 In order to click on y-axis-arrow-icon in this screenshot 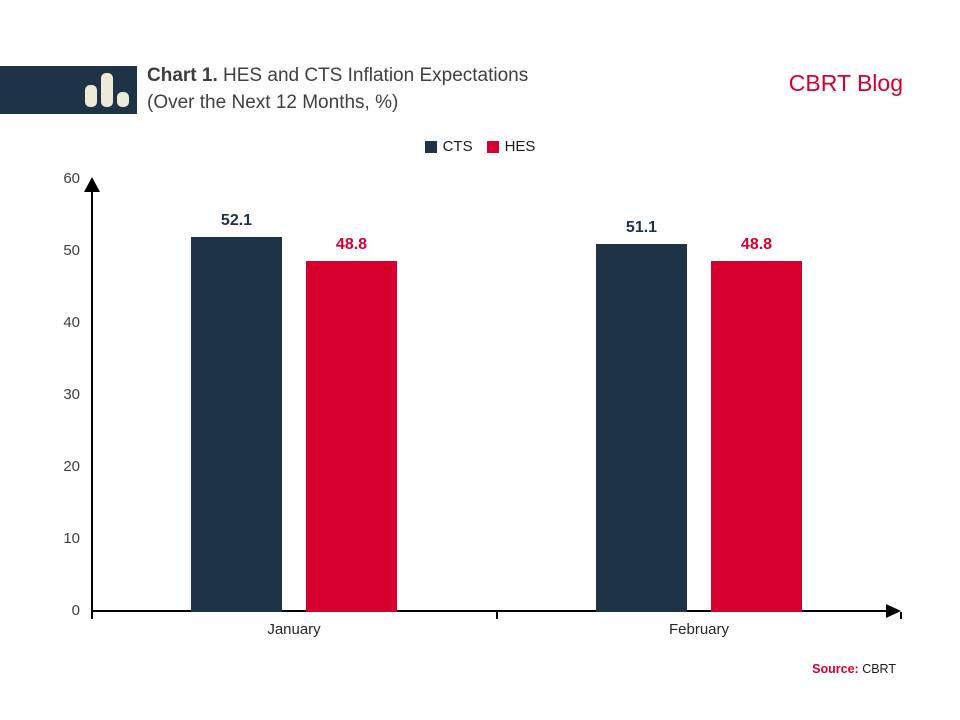, I will do `click(92, 184)`.